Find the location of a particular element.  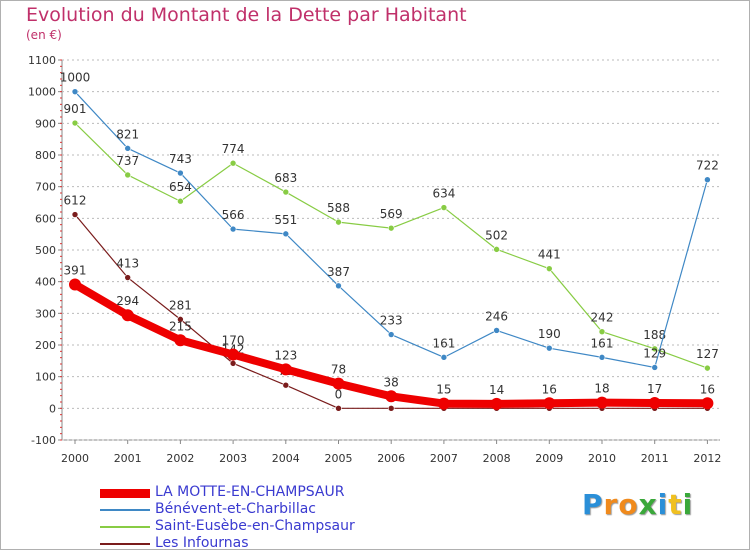

data-label: 551 is located at coordinates (285, 220).